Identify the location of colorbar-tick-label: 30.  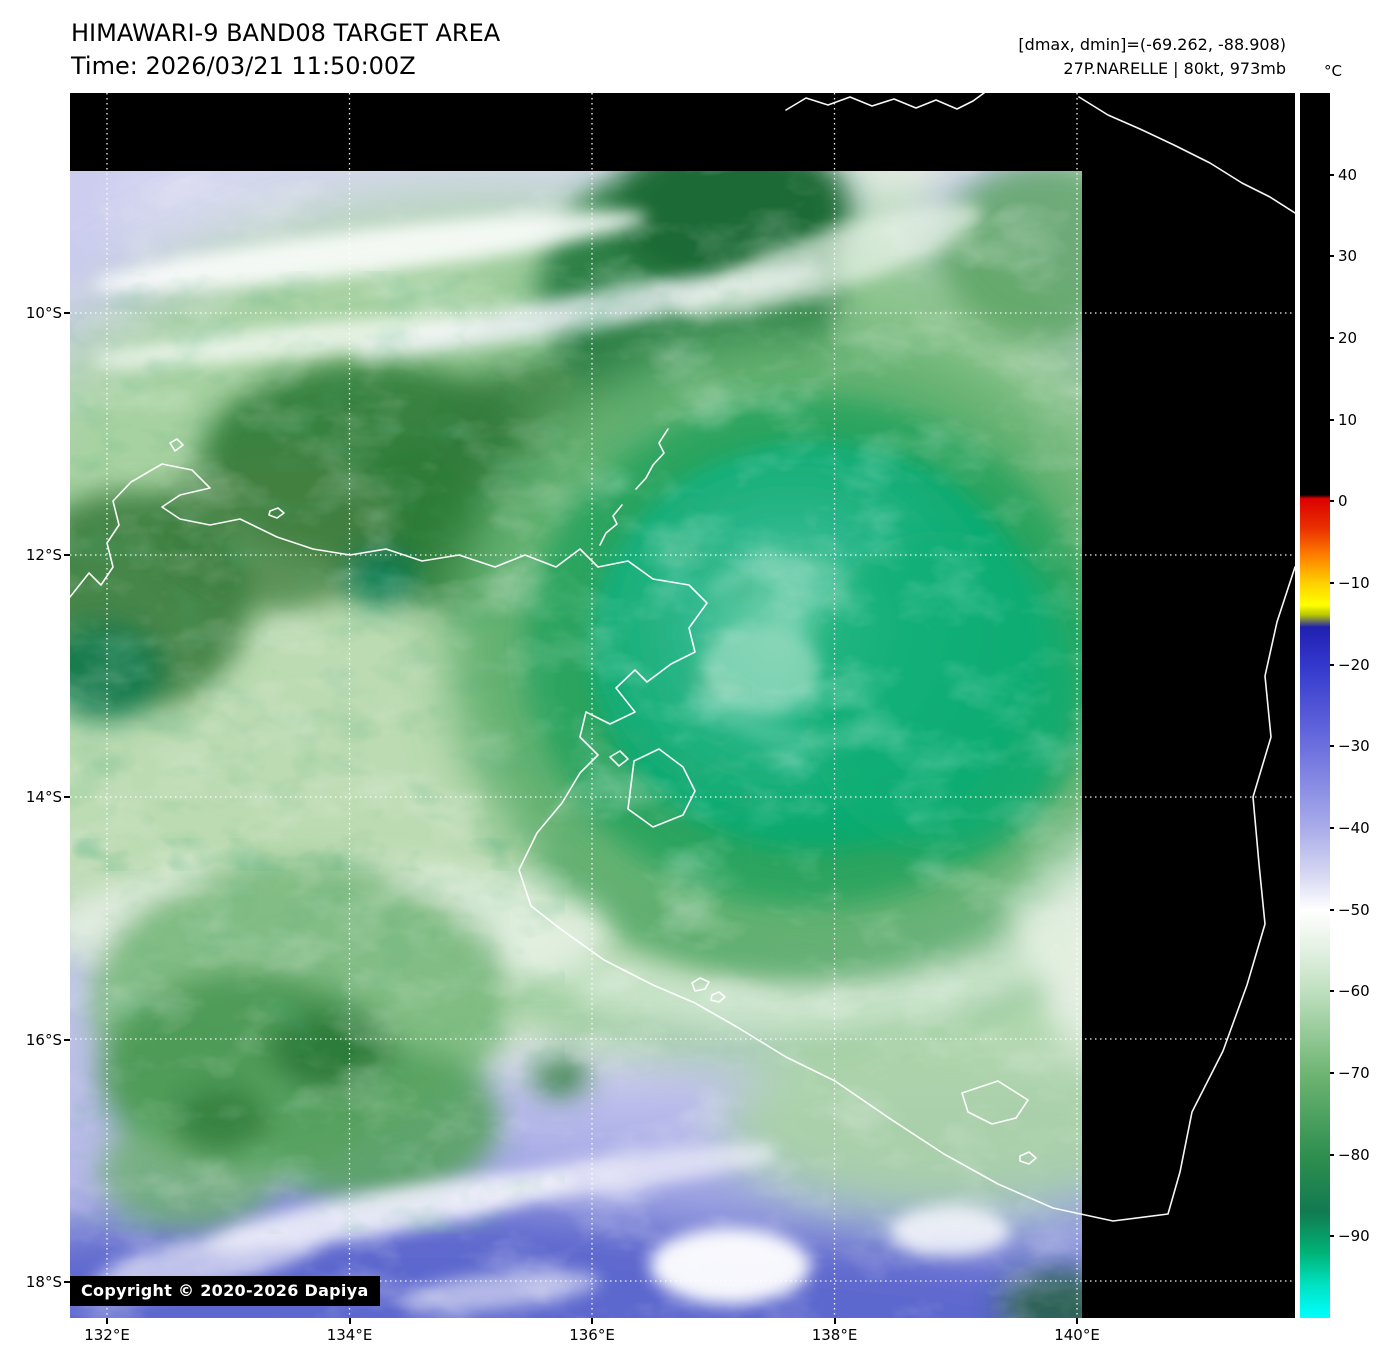
(1348, 256).